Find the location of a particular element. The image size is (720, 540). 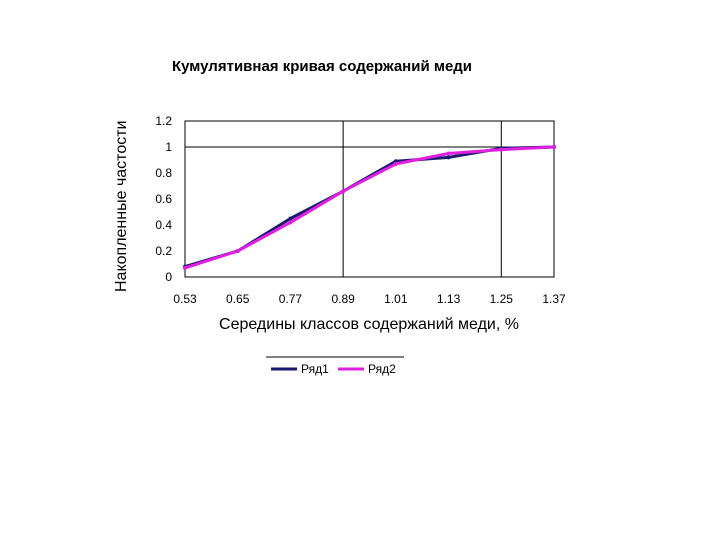

y-tick-label: 0.6 is located at coordinates (163, 199).